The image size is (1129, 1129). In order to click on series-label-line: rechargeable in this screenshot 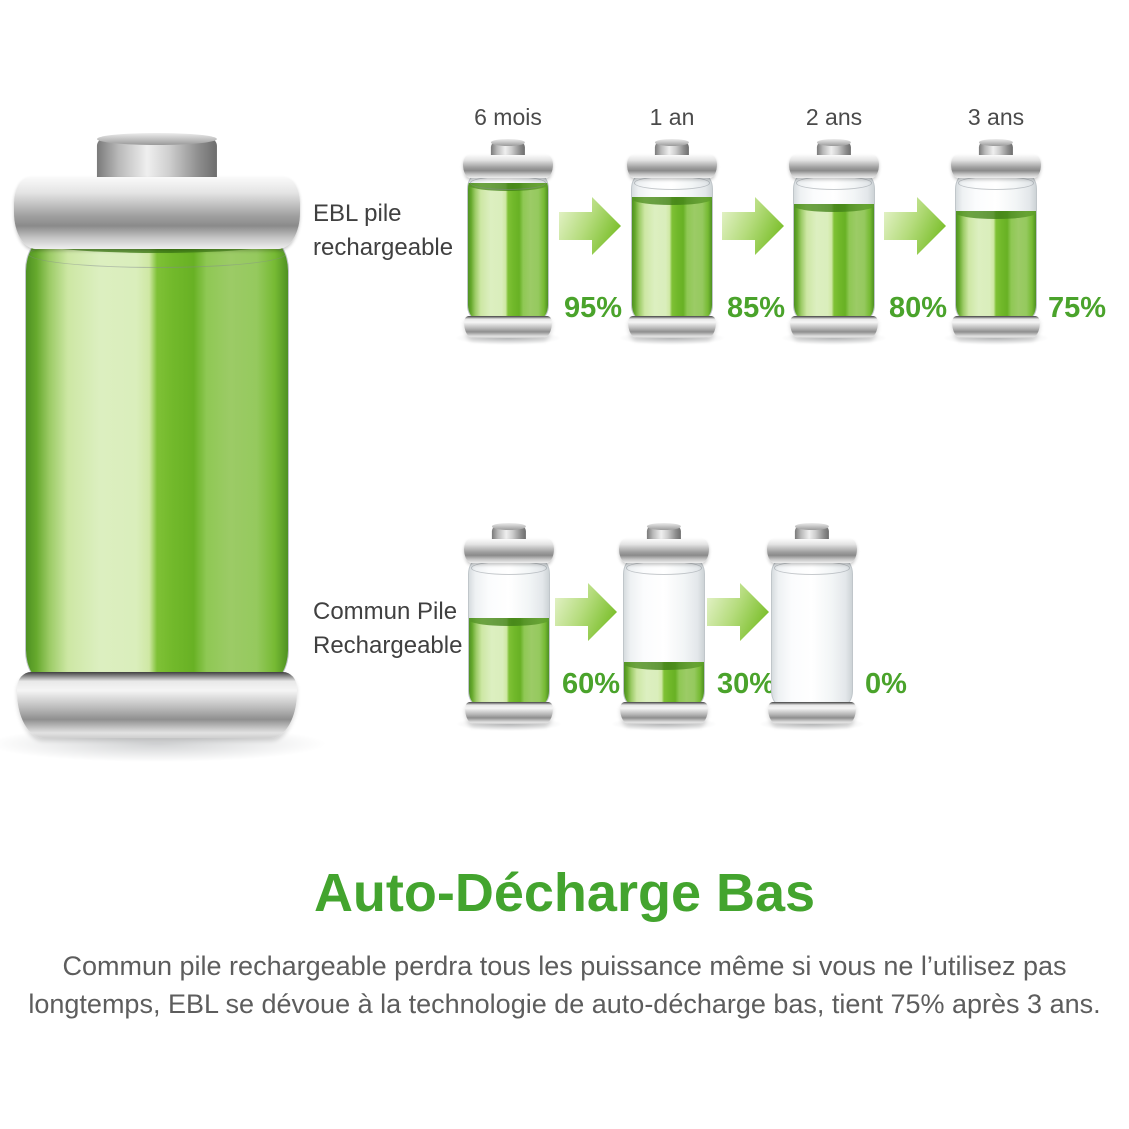, I will do `click(383, 247)`.